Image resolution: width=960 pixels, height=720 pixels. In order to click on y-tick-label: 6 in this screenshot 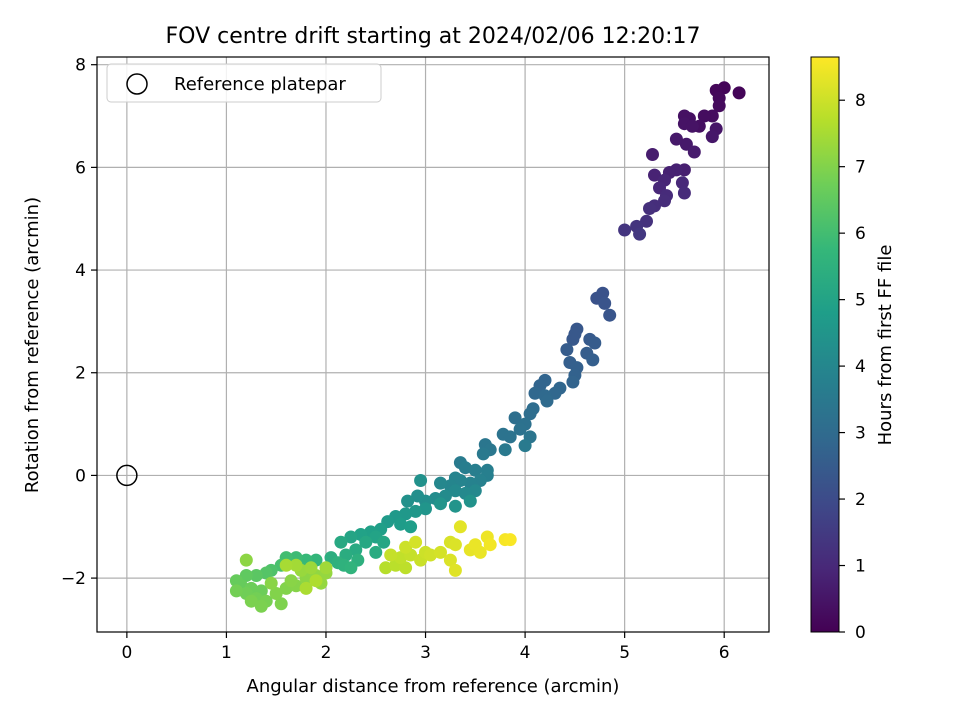, I will do `click(80, 168)`.